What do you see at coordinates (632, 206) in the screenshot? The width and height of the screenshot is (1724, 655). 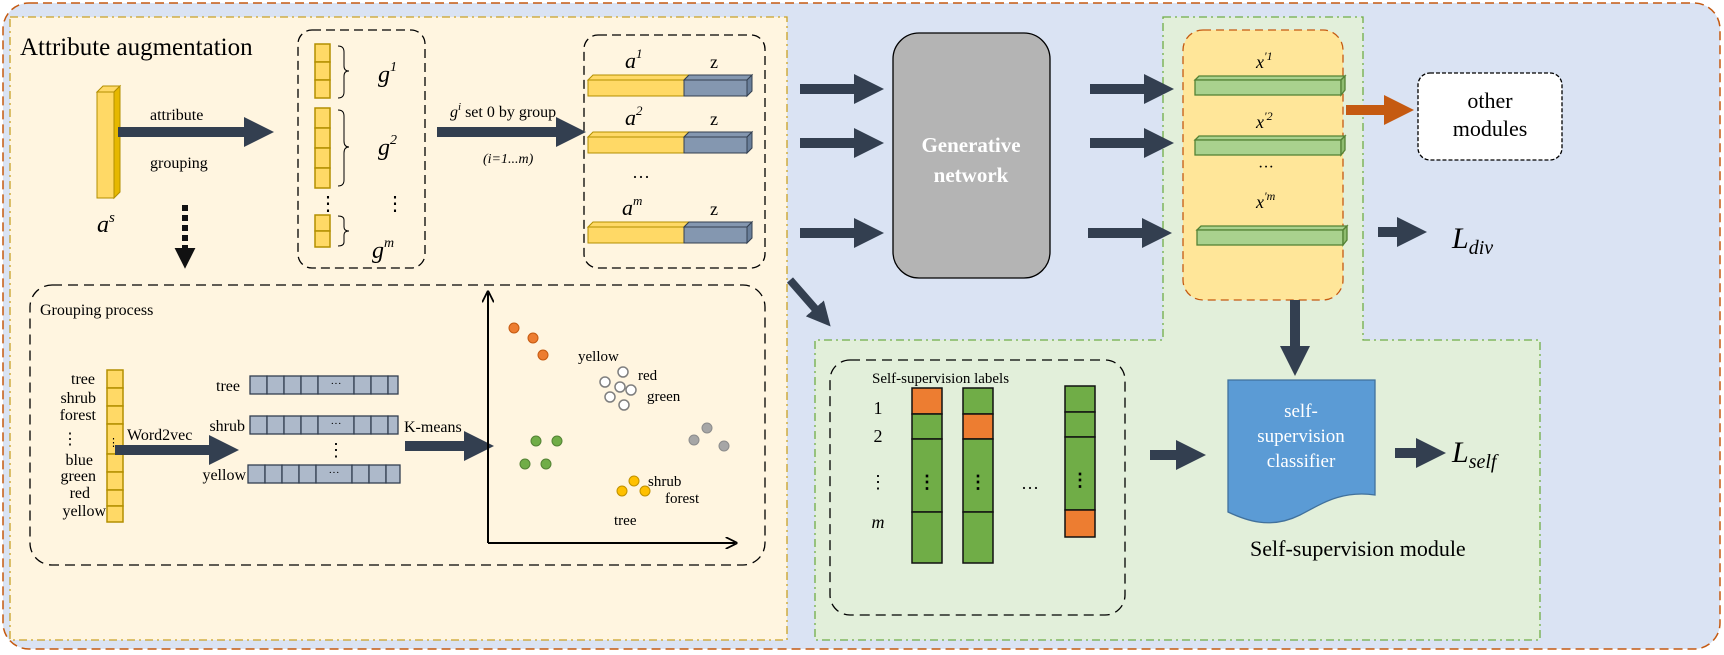 I see `augmented-label-m: am` at bounding box center [632, 206].